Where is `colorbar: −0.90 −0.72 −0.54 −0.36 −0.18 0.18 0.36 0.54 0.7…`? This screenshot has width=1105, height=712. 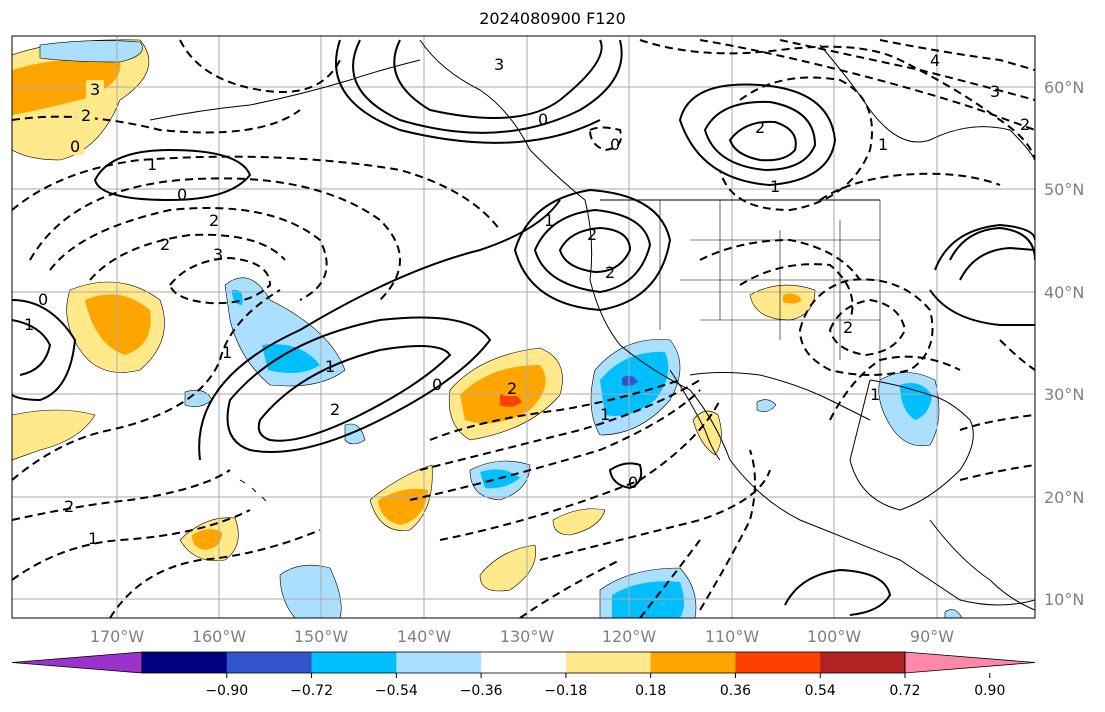 colorbar: −0.90 −0.72 −0.54 −0.36 −0.18 0.18 0.36 0.54 0.7… is located at coordinates (523, 675).